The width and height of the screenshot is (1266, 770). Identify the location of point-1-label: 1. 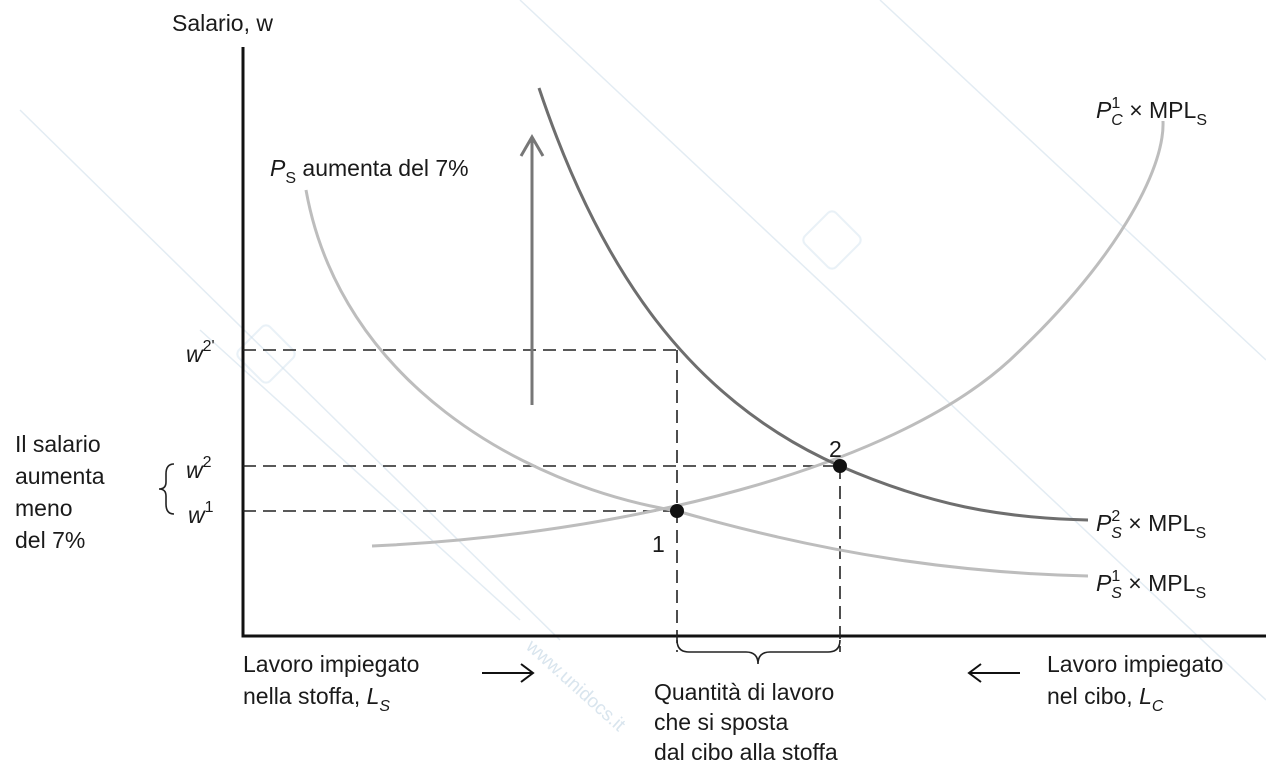
(658, 544).